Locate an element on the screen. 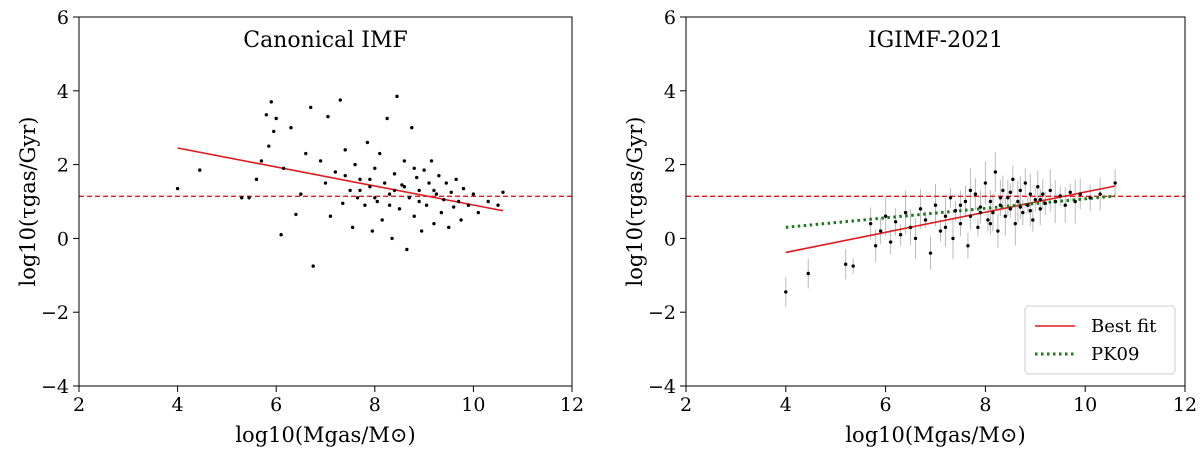 The height and width of the screenshot is (452, 1200). x-tick-label: 6 is located at coordinates (276, 405).